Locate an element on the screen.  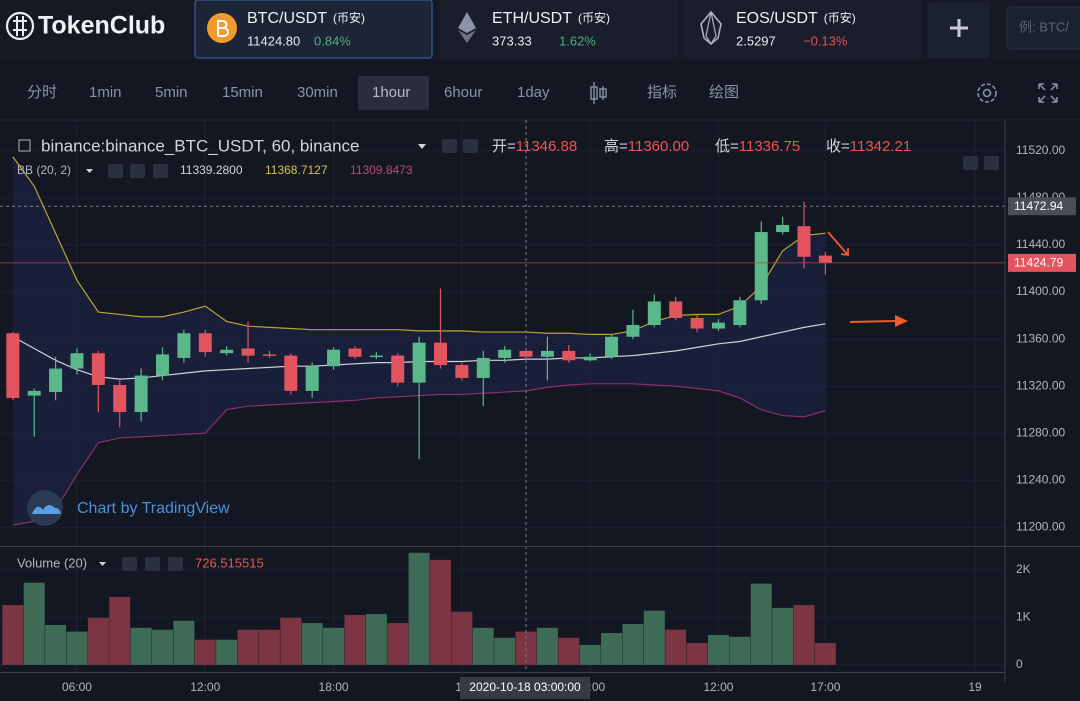
logo: TokenClub is located at coordinates (85, 26).